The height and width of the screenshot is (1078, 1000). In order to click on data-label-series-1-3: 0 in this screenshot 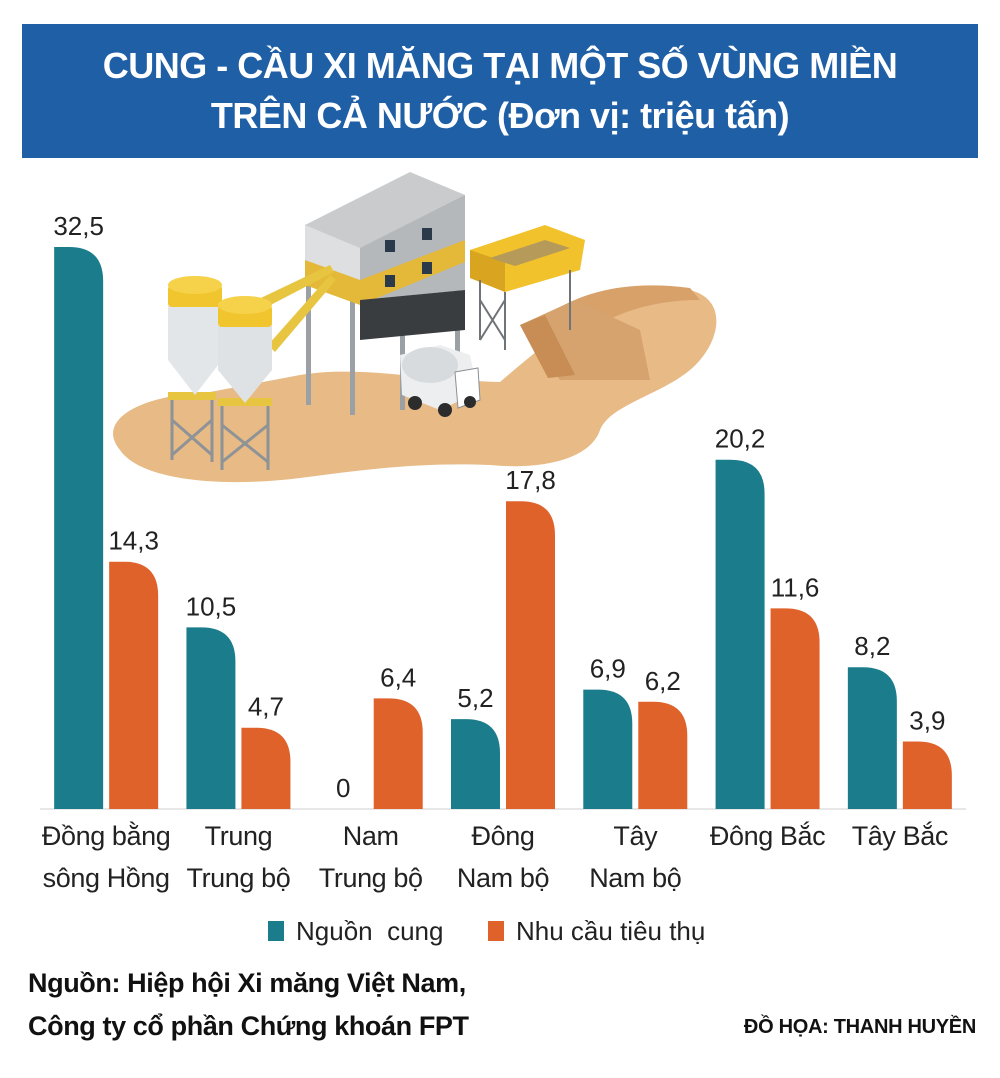, I will do `click(343, 788)`.